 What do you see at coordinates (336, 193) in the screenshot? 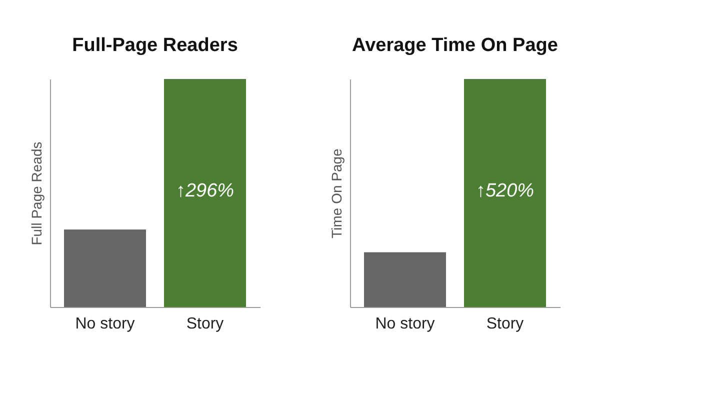
I see `y-axis-title: Time On Page` at bounding box center [336, 193].